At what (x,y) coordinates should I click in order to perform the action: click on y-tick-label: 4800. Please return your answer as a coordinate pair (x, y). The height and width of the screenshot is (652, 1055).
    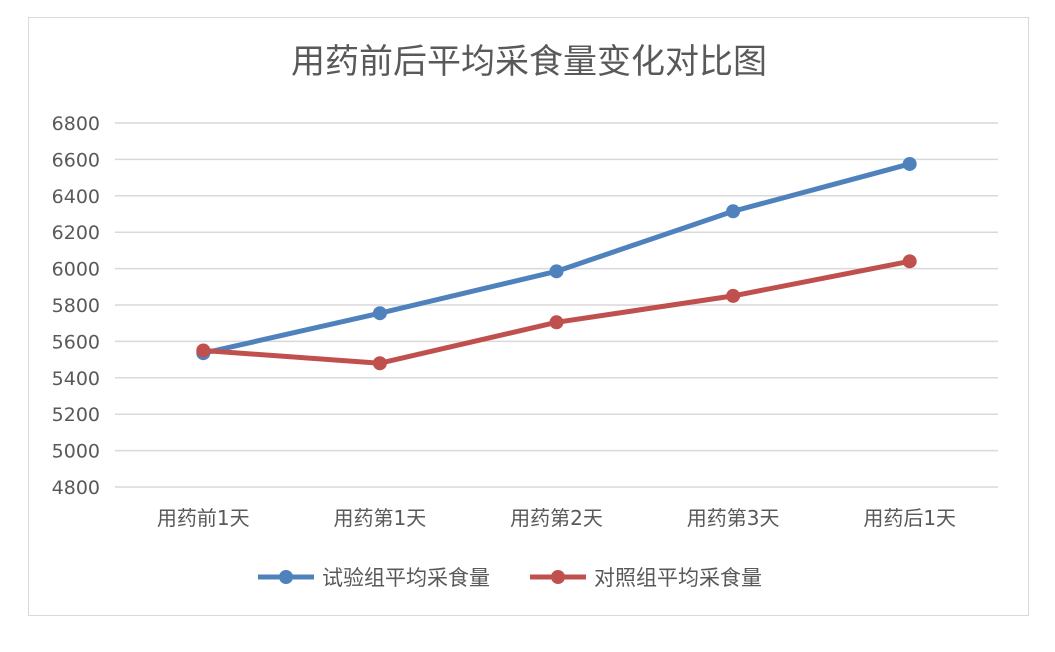
    Looking at the image, I should click on (76, 488).